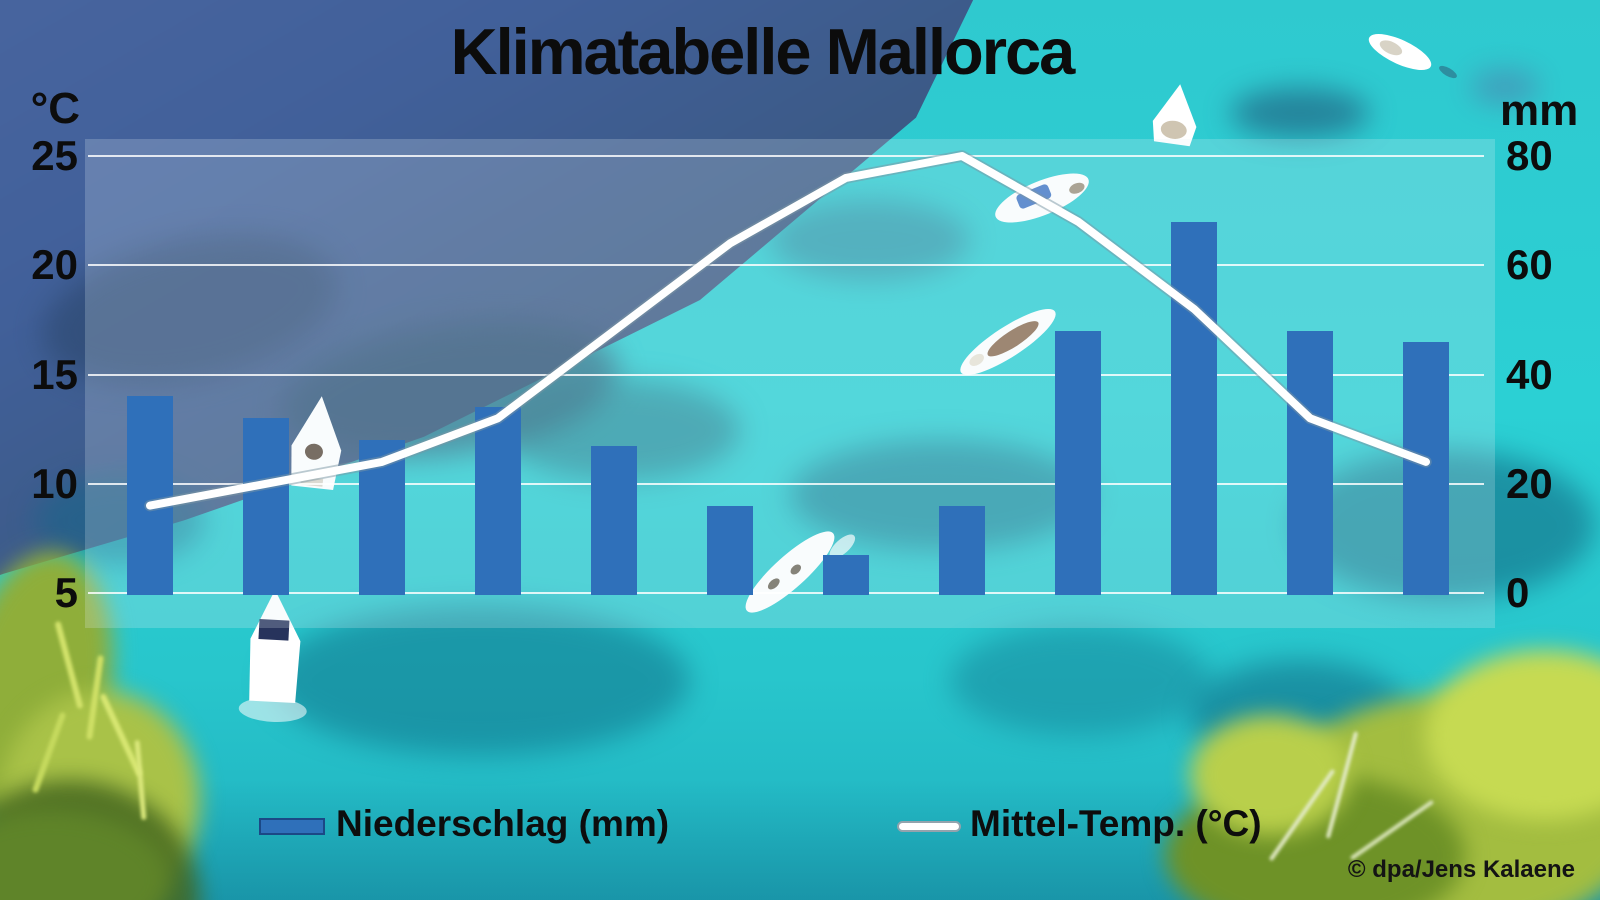  Describe the element at coordinates (66, 592) in the screenshot. I see `left-tick-label: 5` at that location.